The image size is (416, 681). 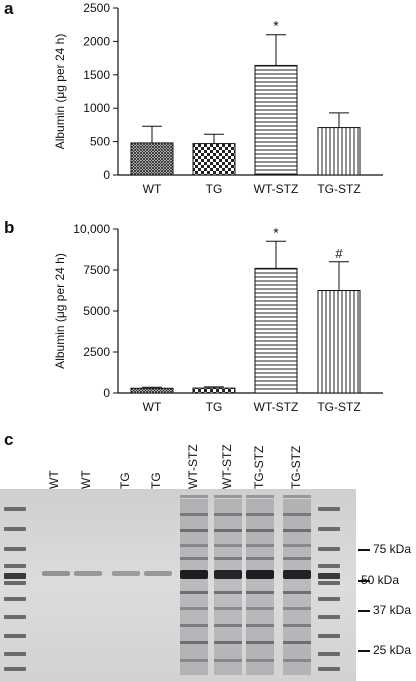 What do you see at coordinates (91, 229) in the screenshot?
I see `y-tick-label: 10,000` at bounding box center [91, 229].